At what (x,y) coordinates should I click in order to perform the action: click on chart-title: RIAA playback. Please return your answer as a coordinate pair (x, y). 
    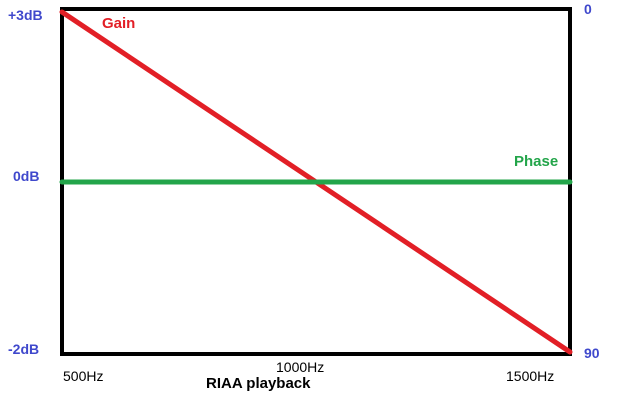
    Looking at the image, I should click on (258, 383).